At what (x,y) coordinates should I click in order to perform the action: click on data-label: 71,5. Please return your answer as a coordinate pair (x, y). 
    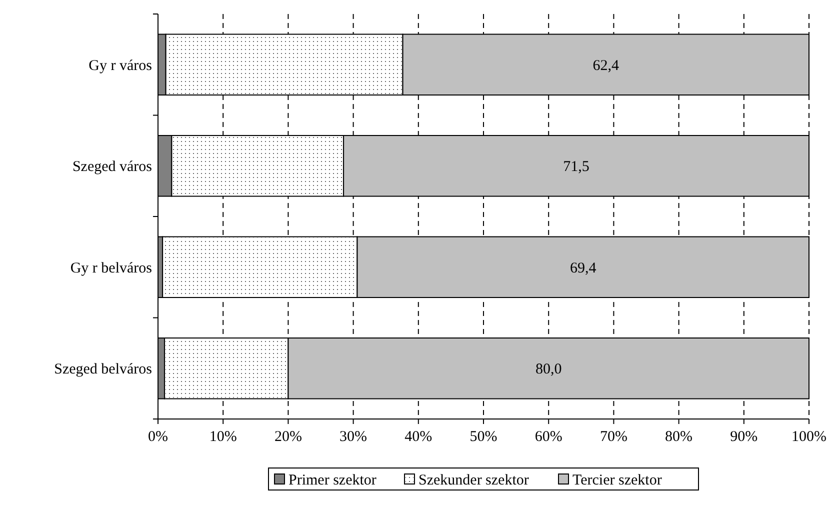
    Looking at the image, I should click on (576, 167).